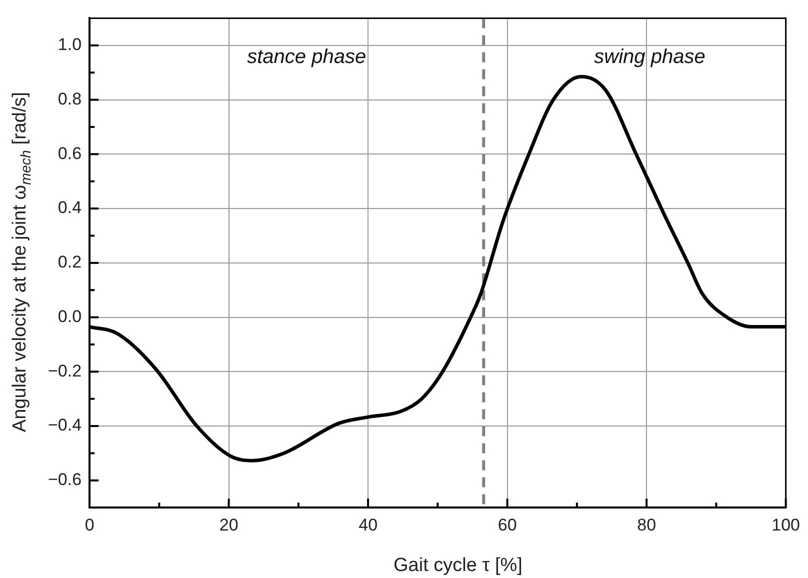 This screenshot has width=808, height=578. What do you see at coordinates (70, 208) in the screenshot?
I see `y-tick-label: 0.4` at bounding box center [70, 208].